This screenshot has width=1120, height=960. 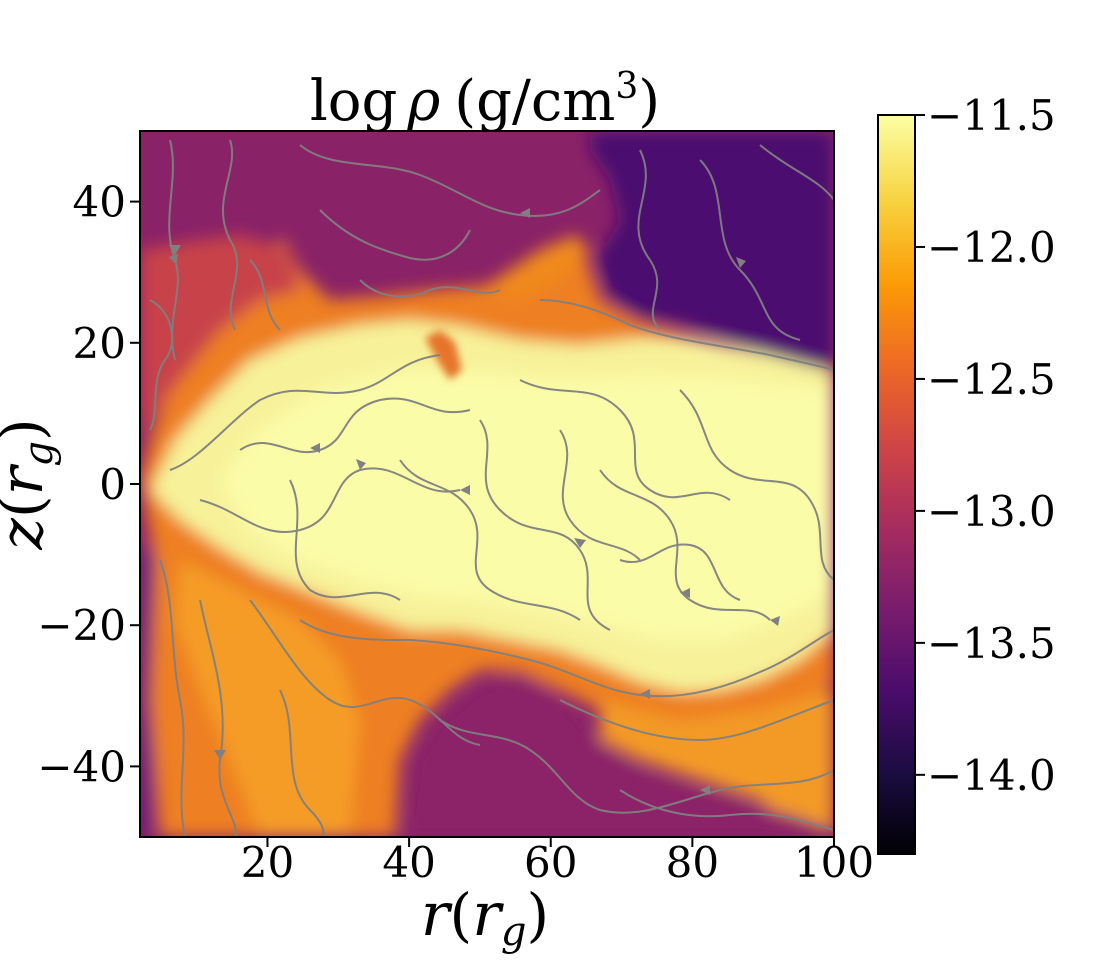 What do you see at coordinates (99, 343) in the screenshot?
I see `y-tick-label: 20` at bounding box center [99, 343].